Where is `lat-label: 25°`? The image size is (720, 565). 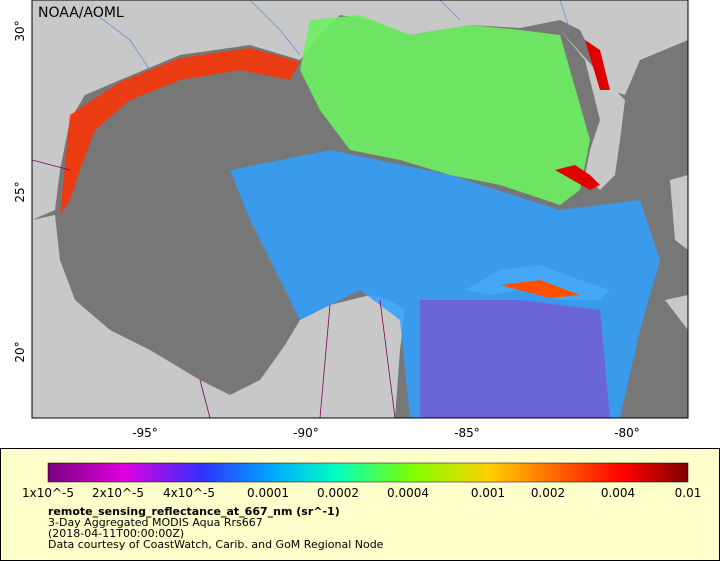
lat-label: 25° is located at coordinates (20, 191).